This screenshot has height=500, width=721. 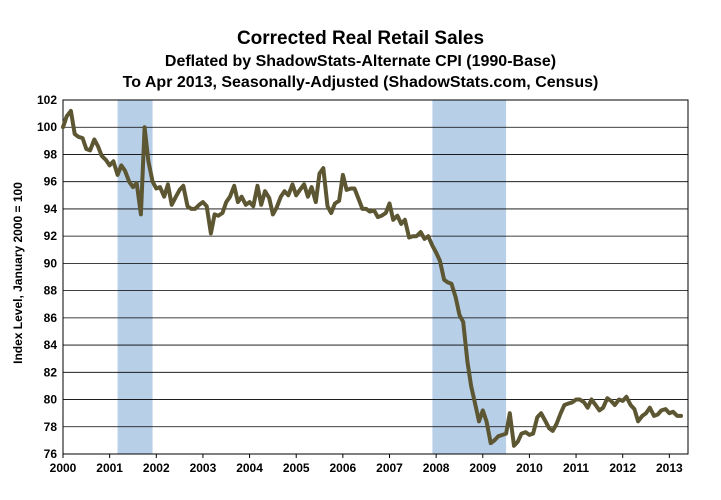 What do you see at coordinates (249, 468) in the screenshot?
I see `x-tick-2004: 2004` at bounding box center [249, 468].